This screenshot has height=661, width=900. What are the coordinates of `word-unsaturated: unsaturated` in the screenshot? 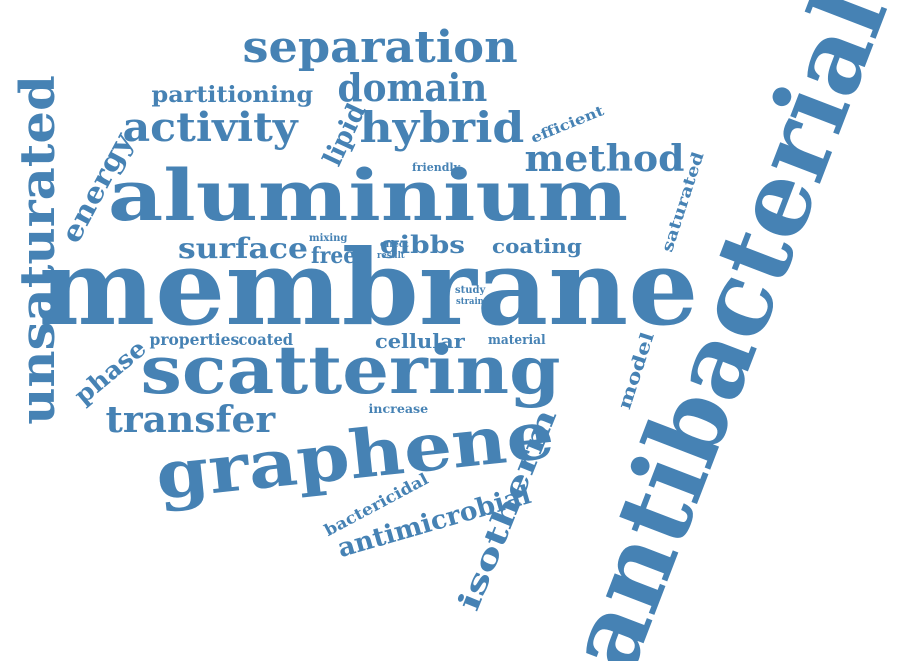 It's located at (37, 250).